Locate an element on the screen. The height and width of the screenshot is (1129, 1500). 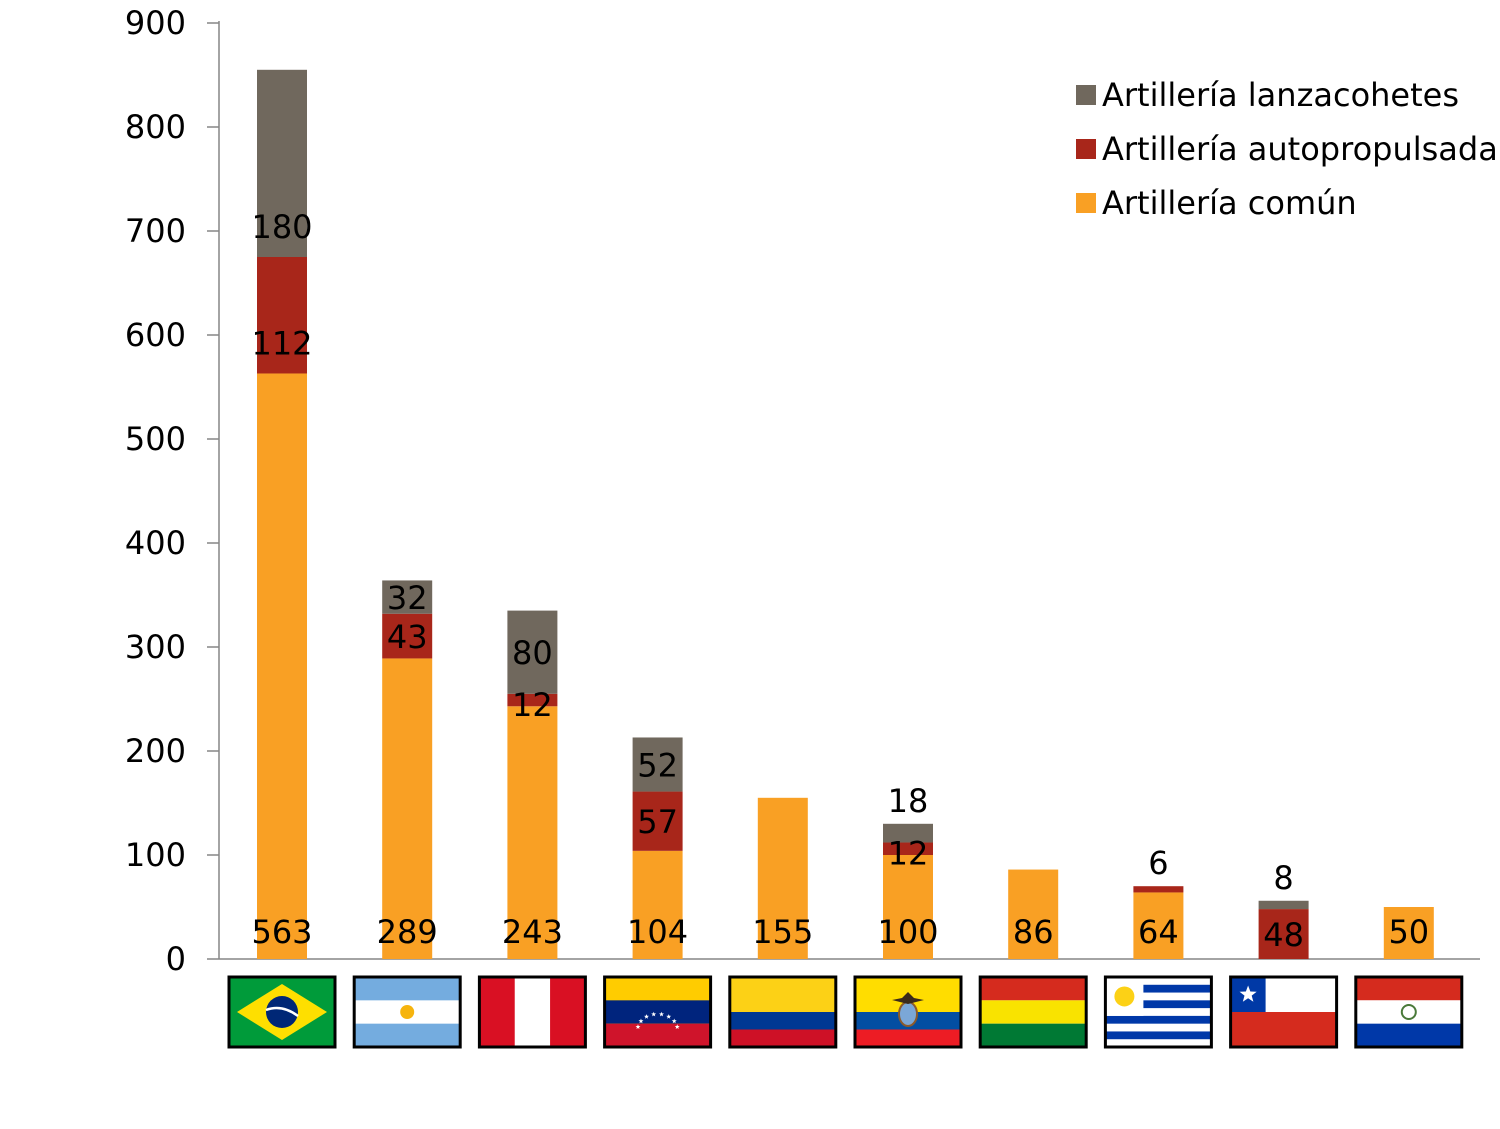
data-label: 18 is located at coordinates (908, 801).